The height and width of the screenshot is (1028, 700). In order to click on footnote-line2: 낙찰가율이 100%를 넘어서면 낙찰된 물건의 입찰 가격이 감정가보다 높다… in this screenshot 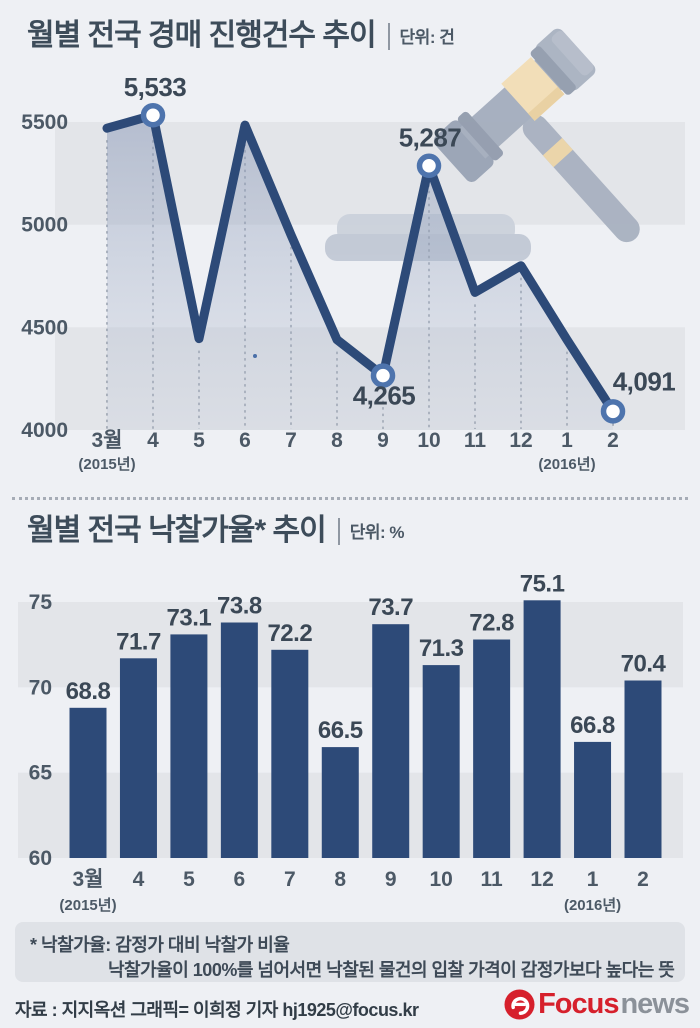, I will do `click(391, 970)`.